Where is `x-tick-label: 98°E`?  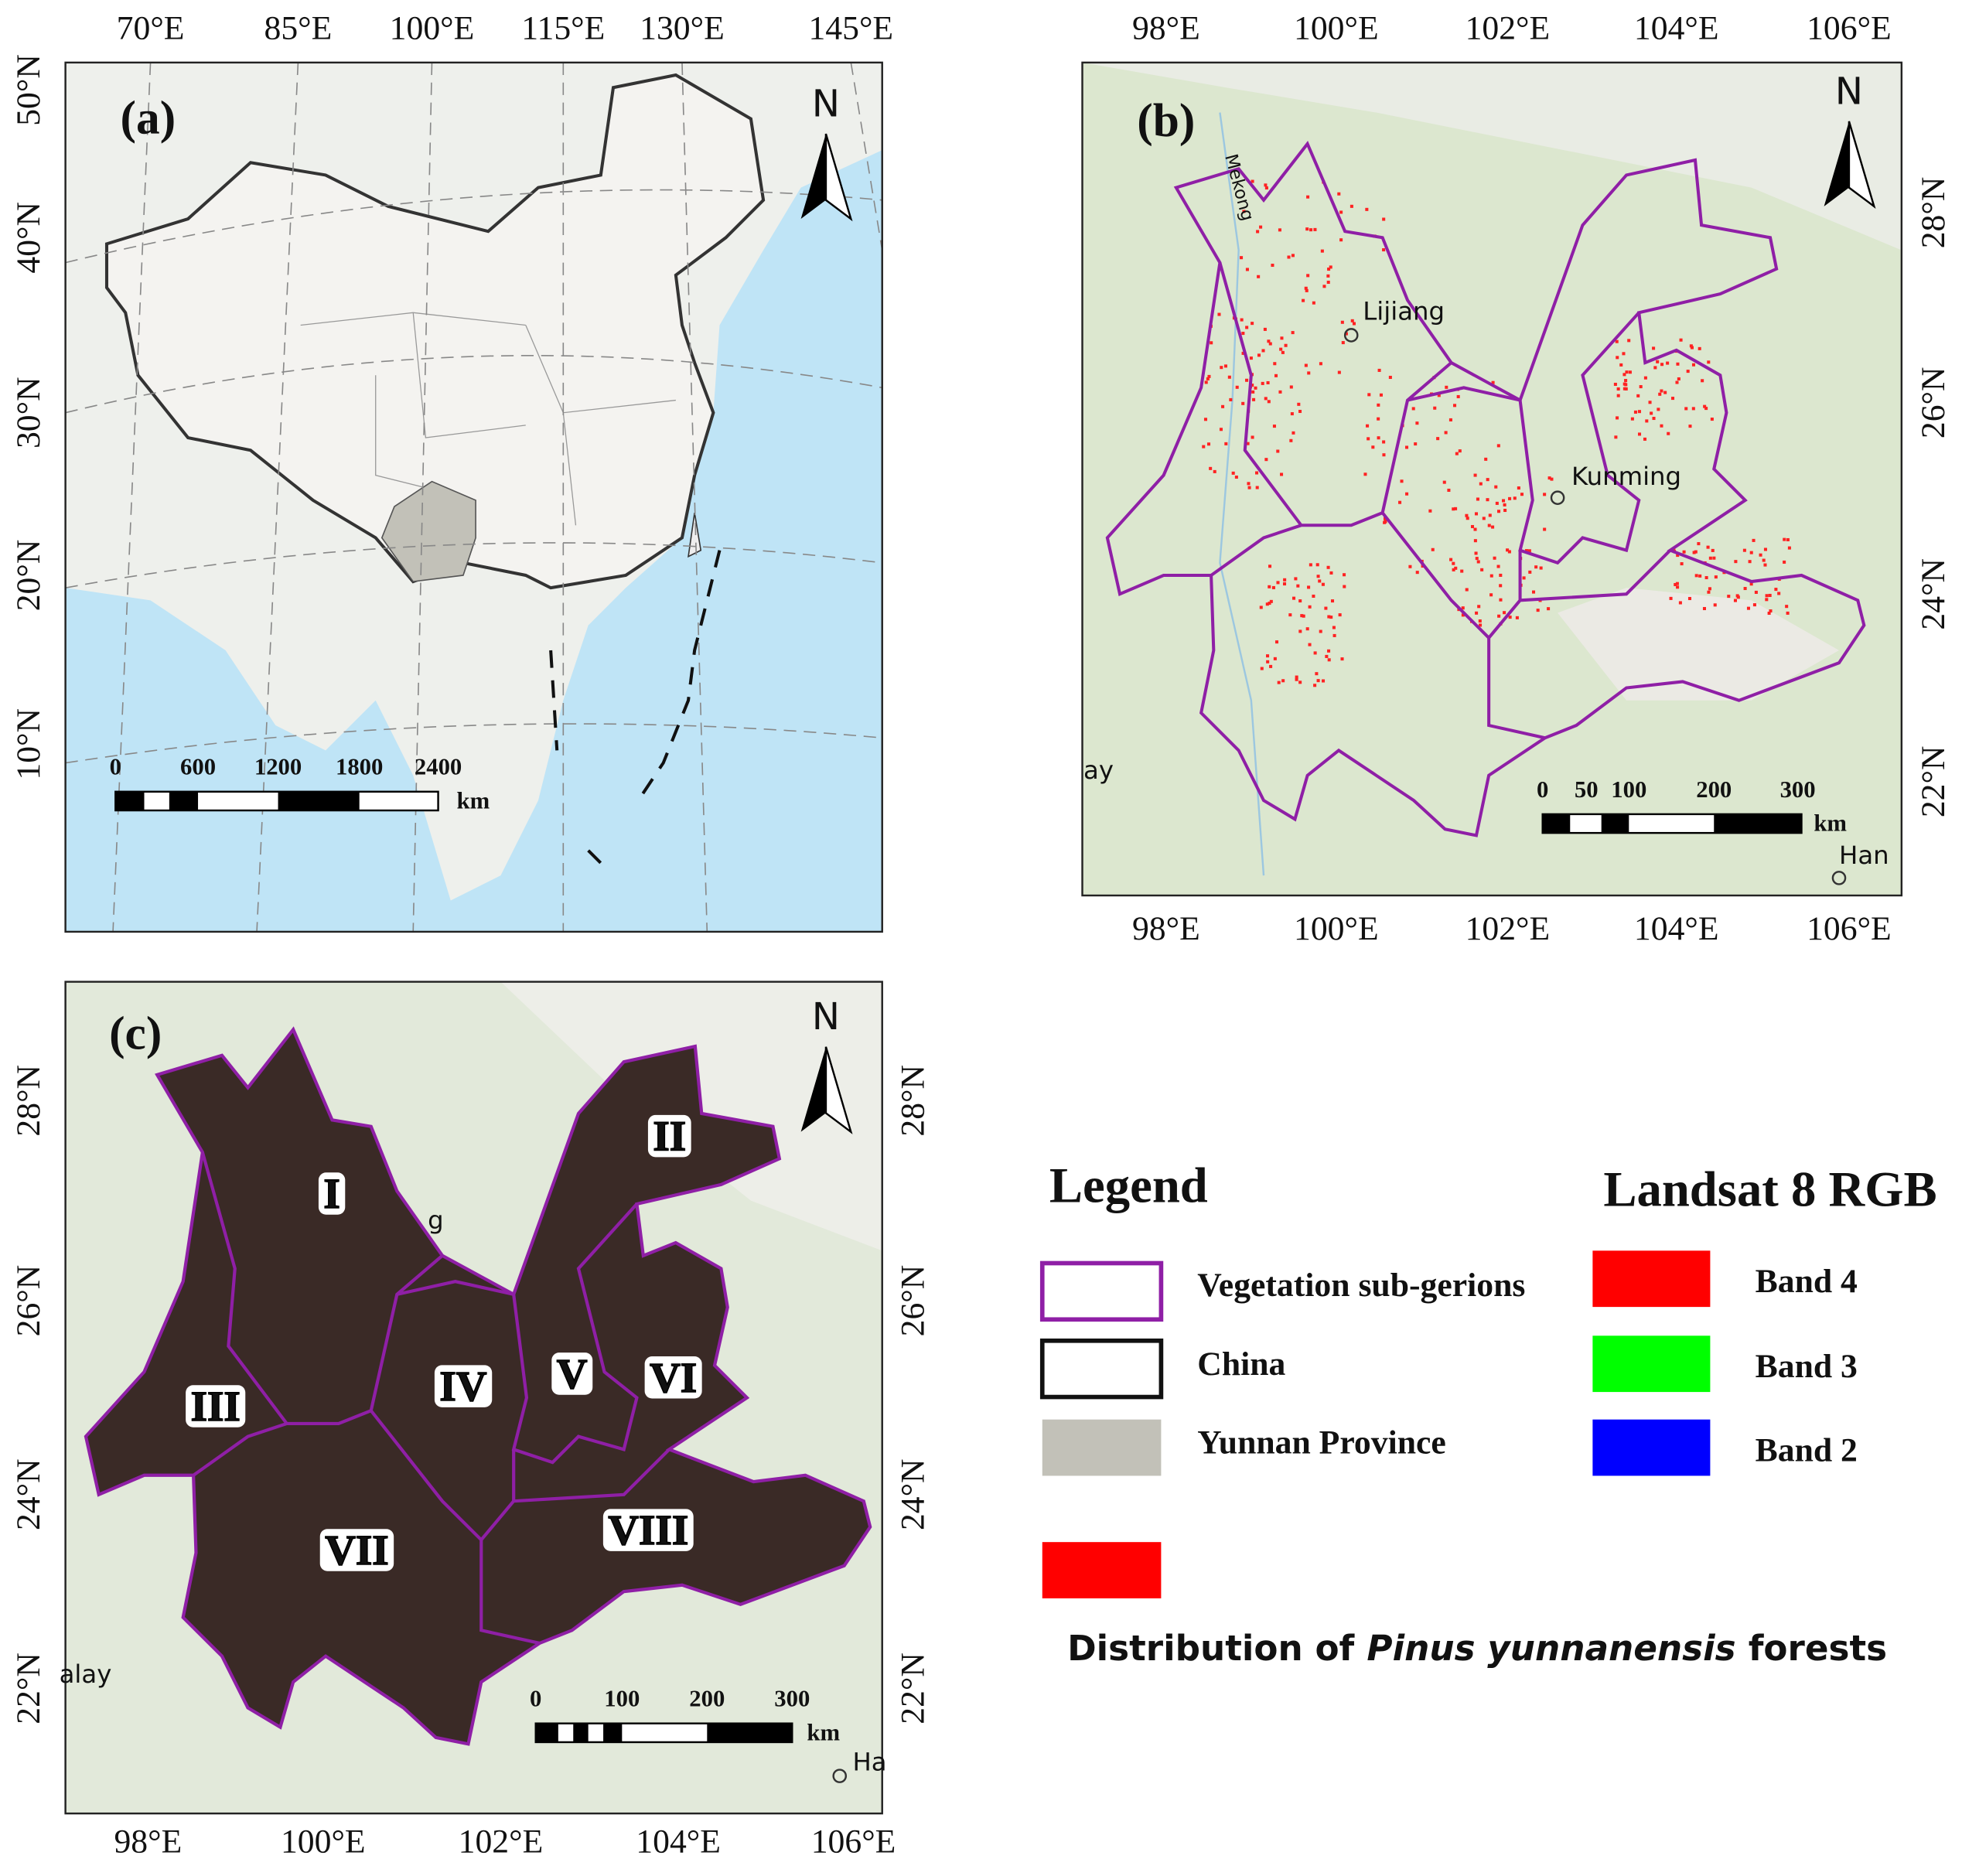 x-tick-label: 98°E is located at coordinates (1166, 929).